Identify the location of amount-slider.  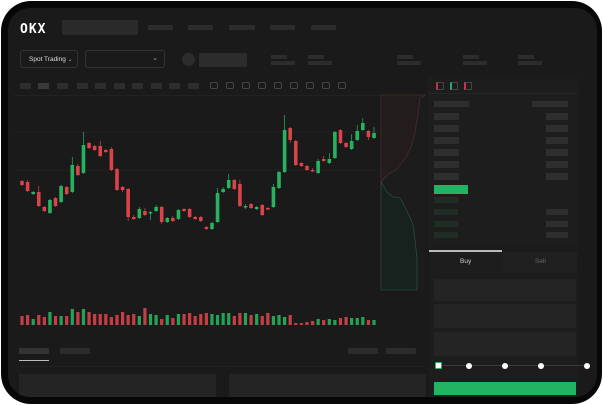
(513, 365).